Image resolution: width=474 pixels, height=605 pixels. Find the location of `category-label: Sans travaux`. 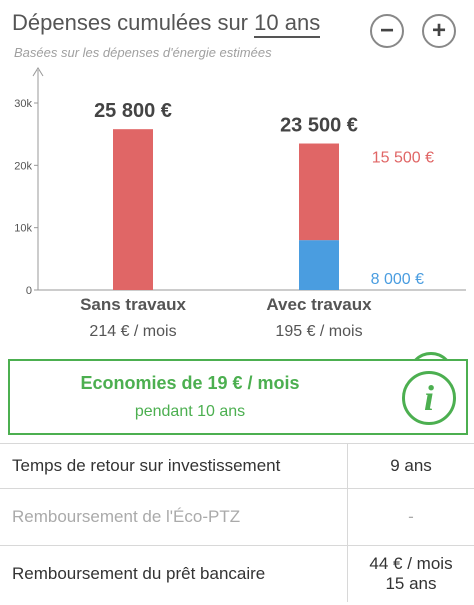

category-label: Sans travaux is located at coordinates (133, 304).